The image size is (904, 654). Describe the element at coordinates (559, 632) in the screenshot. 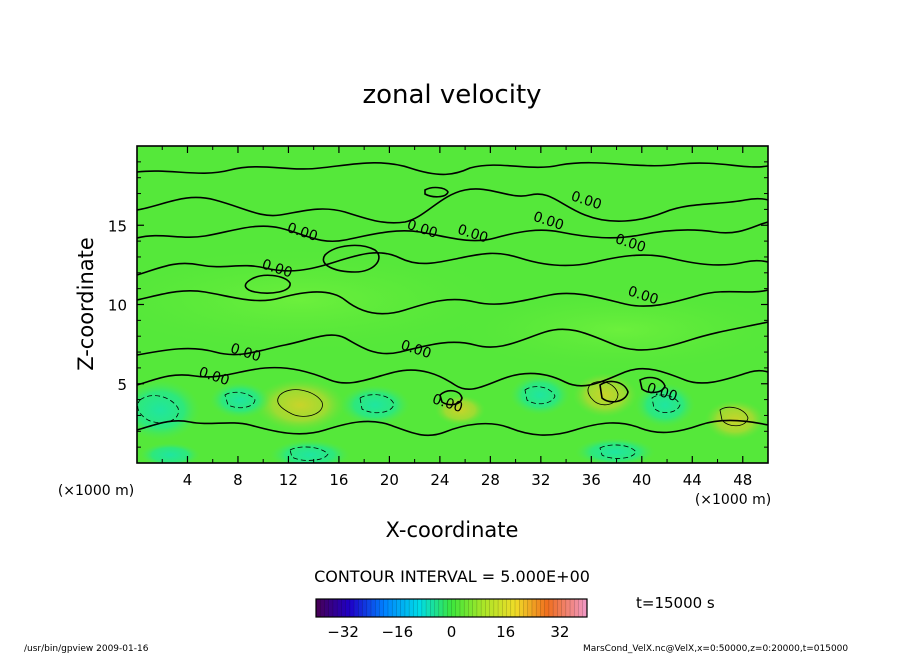

I see `colorbar-tick-label: 32` at that location.